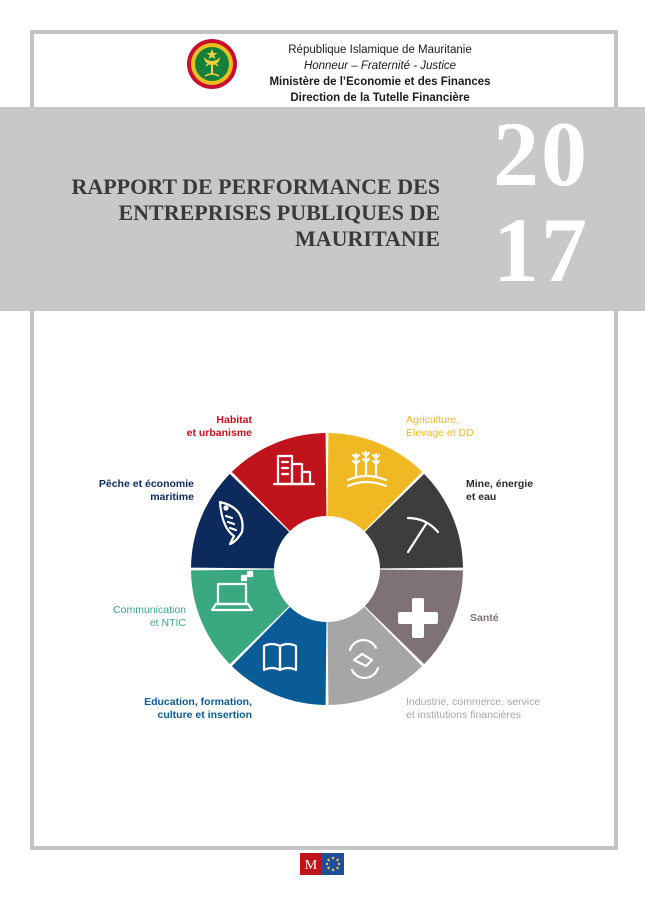 This screenshot has width=645, height=912. I want to click on wheat-field-icon, so click(367, 469).